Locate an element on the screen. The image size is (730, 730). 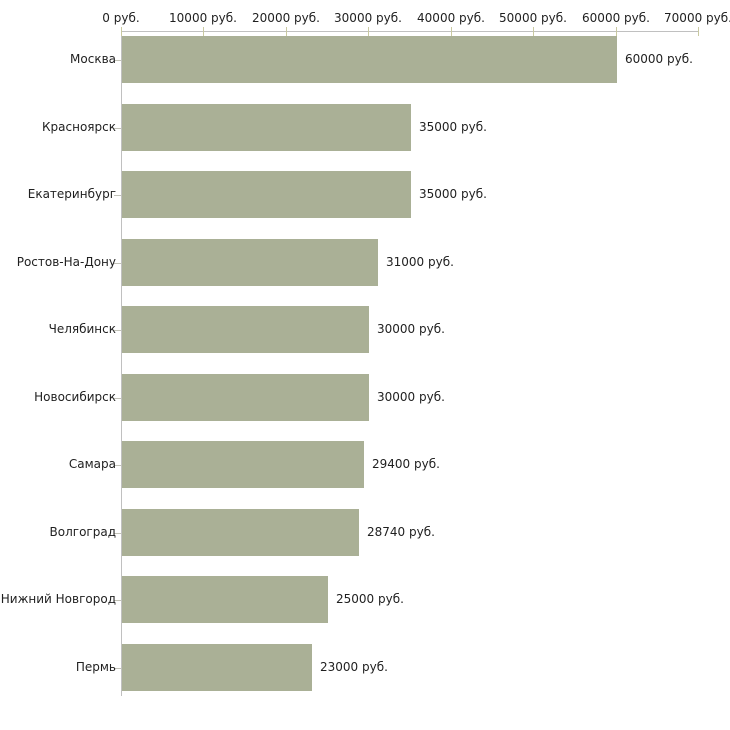
category-label: Ростов-На-Дону is located at coordinates (66, 262).